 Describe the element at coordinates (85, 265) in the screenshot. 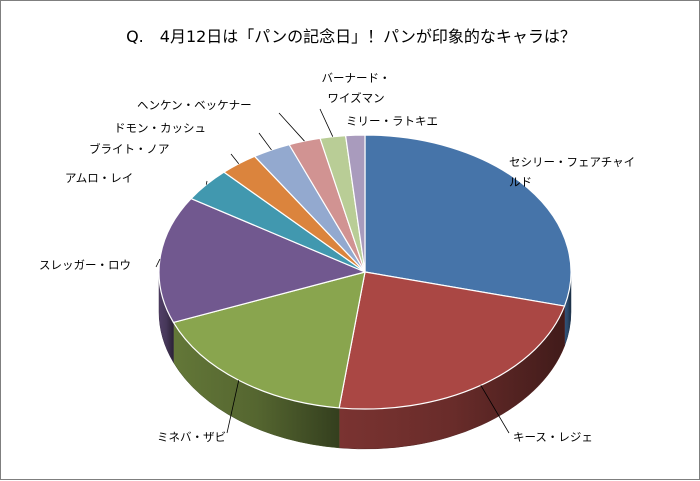

I see `slice-4-label: スレッガー・ロウ` at that location.